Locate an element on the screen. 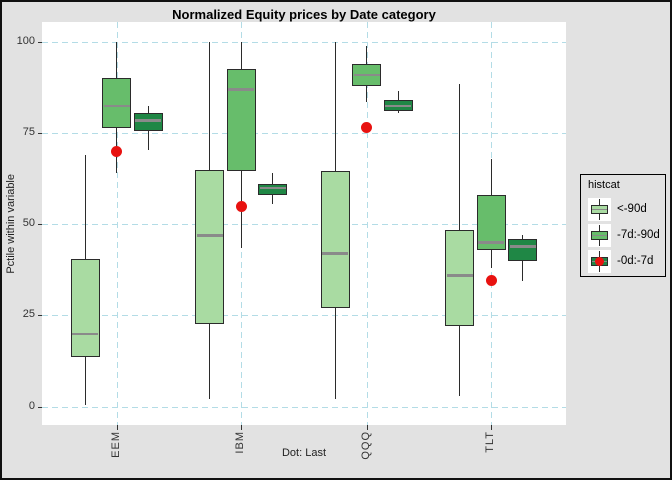 The width and height of the screenshot is (672, 480). legend-entry: <-90d is located at coordinates (626, 209).